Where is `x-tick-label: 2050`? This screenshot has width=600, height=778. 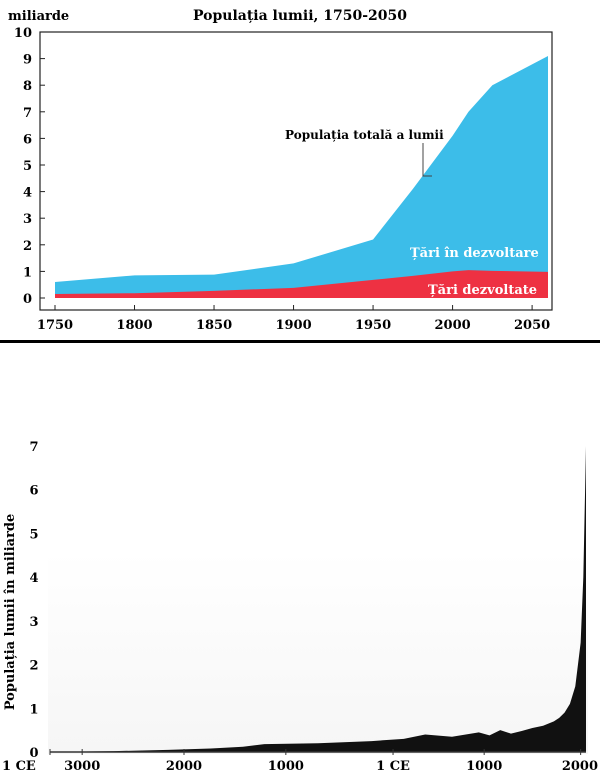 x-tick-label: 2050 is located at coordinates (532, 325).